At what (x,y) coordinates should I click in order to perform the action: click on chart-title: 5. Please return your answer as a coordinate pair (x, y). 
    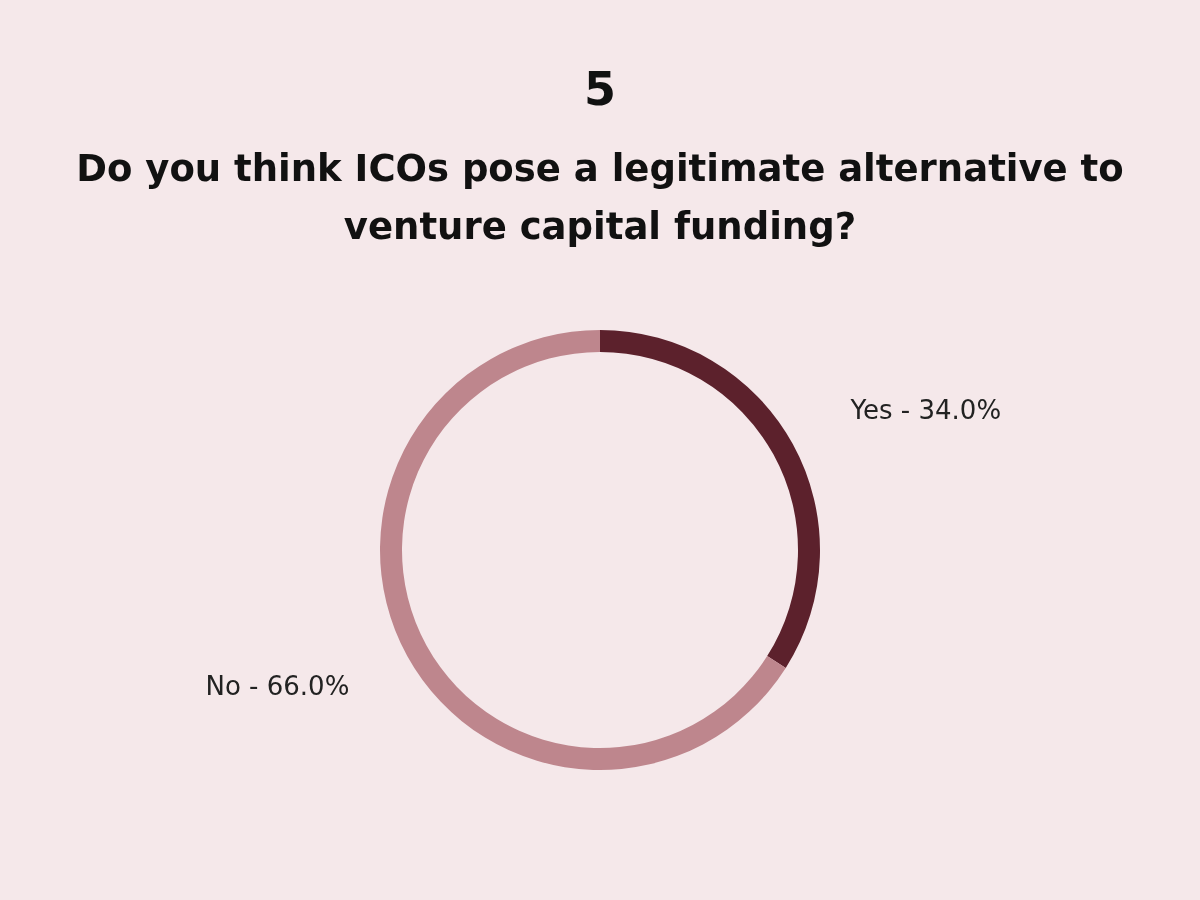
    Looking at the image, I should click on (600, 89).